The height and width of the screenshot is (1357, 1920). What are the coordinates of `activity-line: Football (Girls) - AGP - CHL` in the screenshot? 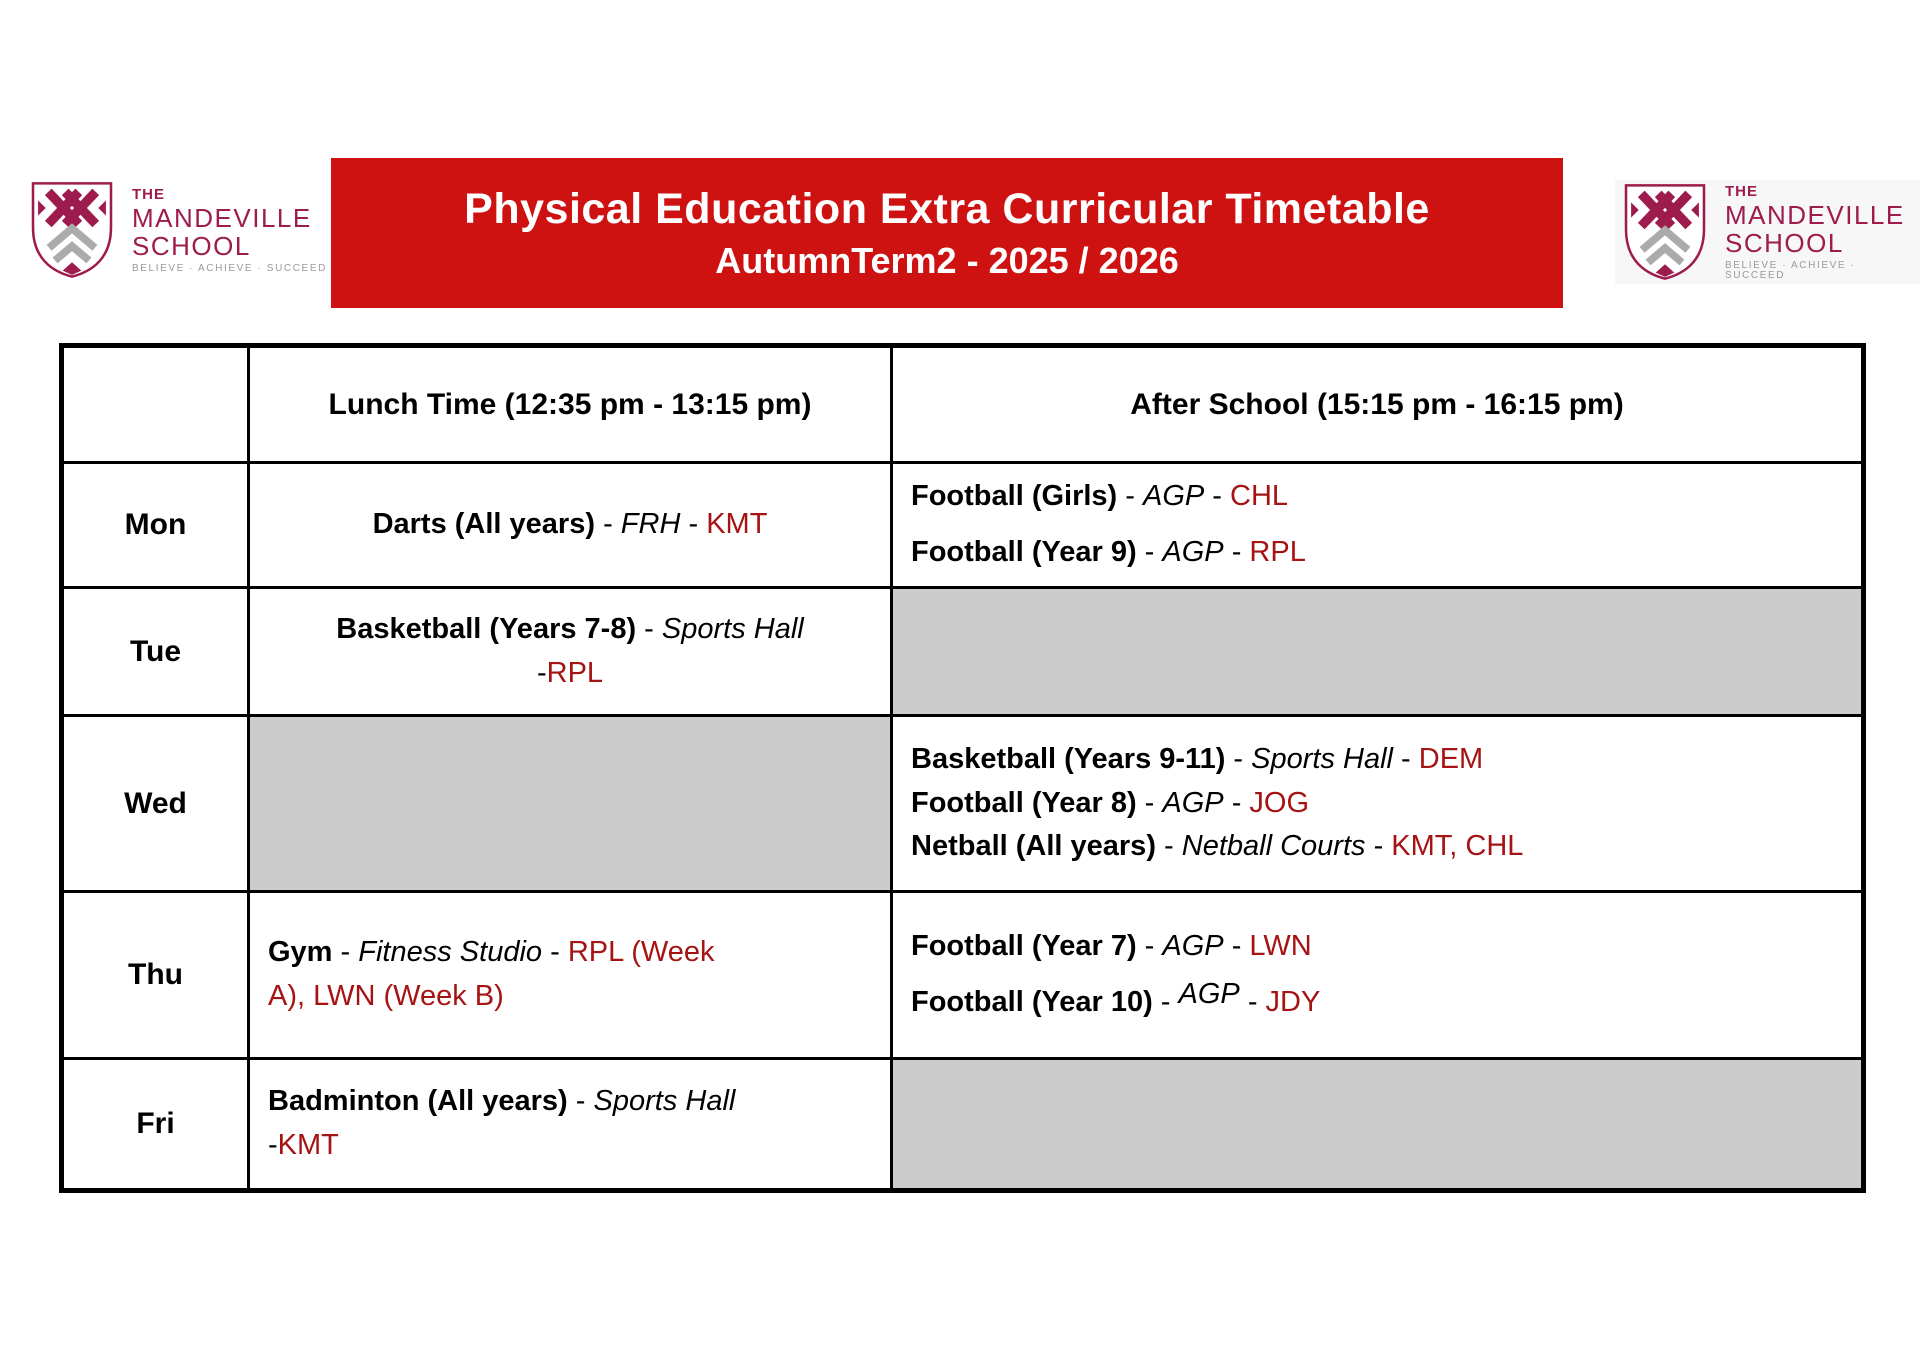 It's located at (1377, 497).